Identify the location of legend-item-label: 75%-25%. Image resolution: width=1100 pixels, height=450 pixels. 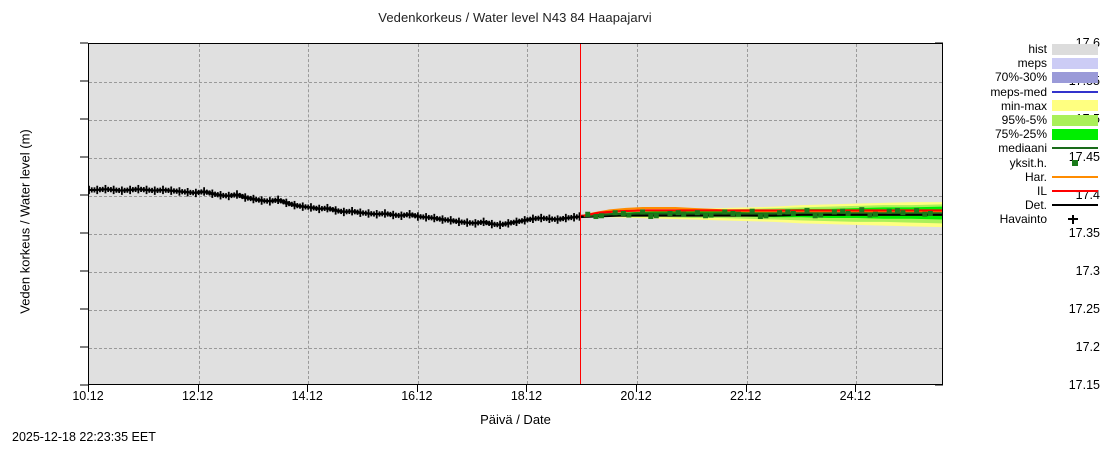
(1020, 134).